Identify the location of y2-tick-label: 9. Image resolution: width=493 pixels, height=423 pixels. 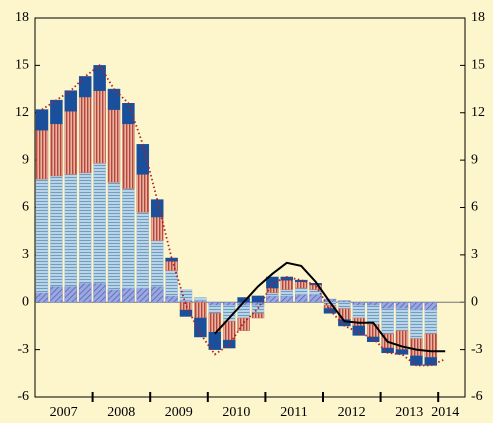
(474, 159).